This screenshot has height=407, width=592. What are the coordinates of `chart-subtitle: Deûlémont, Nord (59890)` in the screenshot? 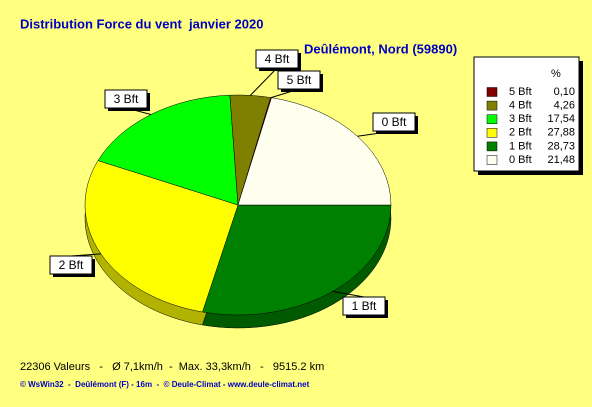 It's located at (380, 48).